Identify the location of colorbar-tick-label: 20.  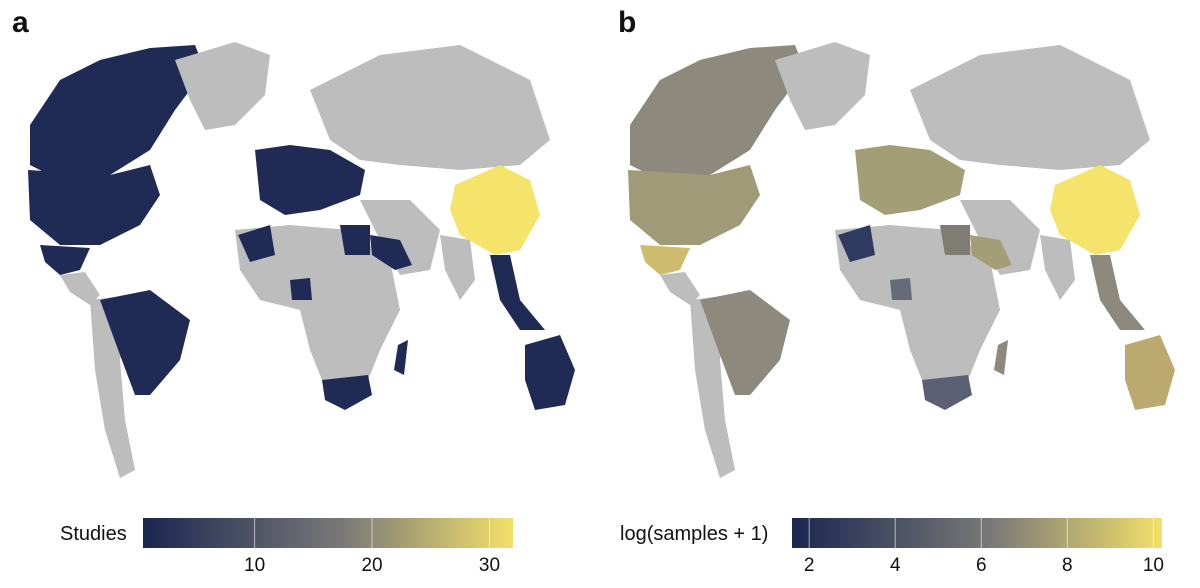
(372, 565).